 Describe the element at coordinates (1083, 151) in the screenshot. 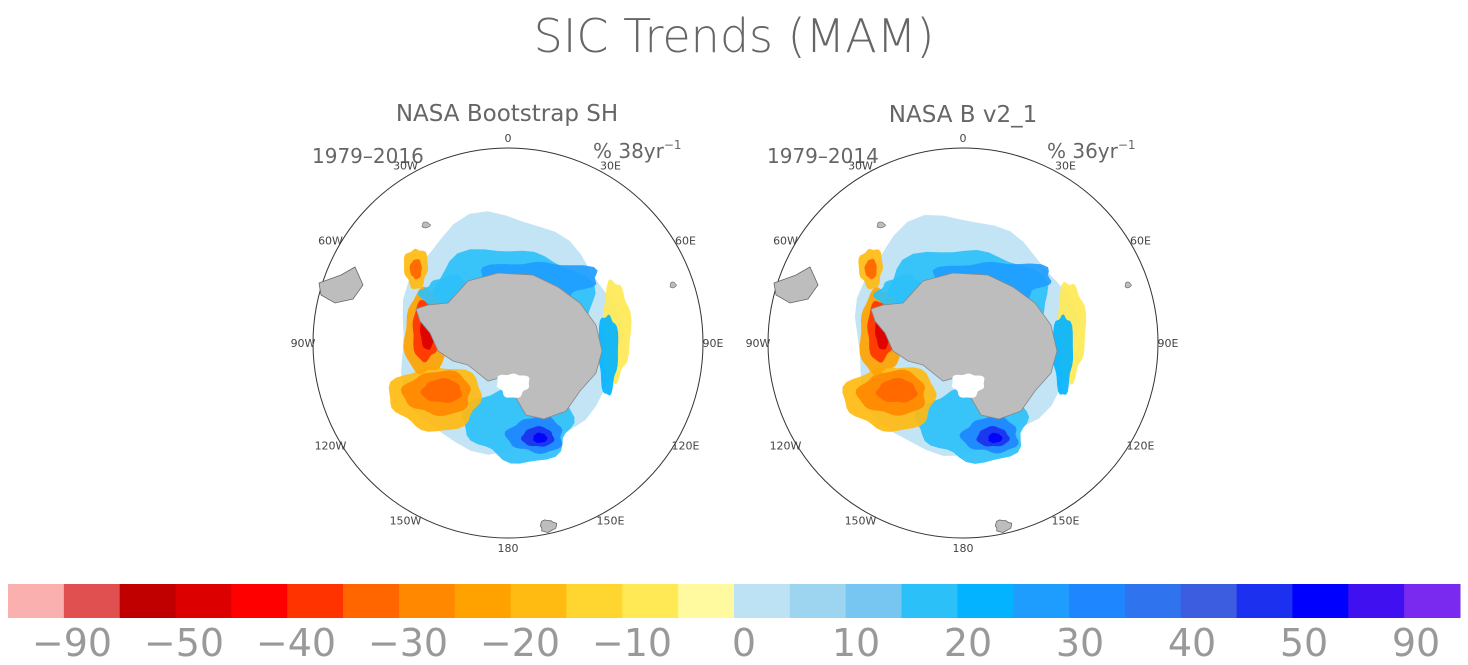

I see `units-text: % 36yr` at that location.